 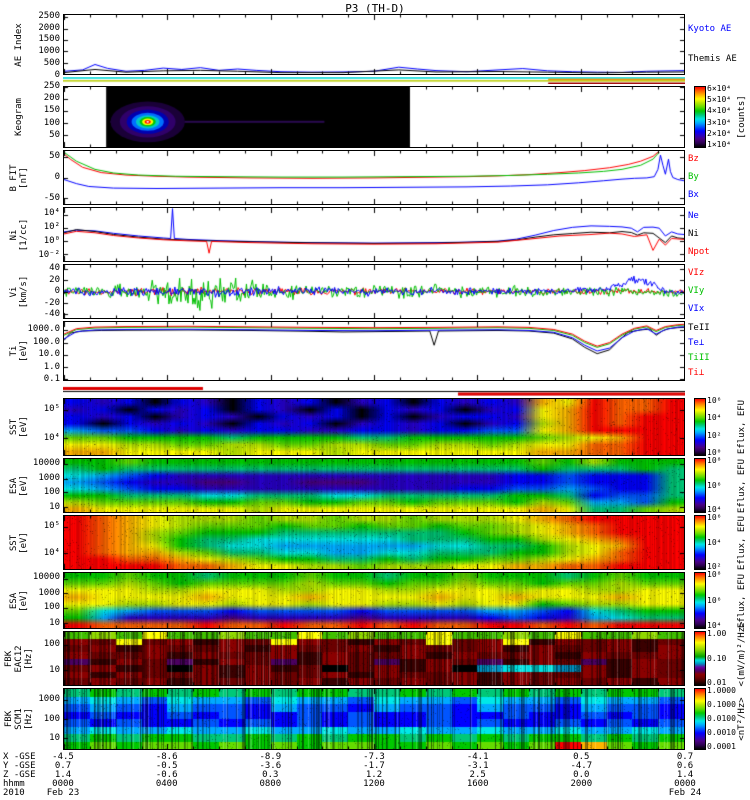 What do you see at coordinates (51, 313) in the screenshot?
I see `ytick-velocity-4: -40` at bounding box center [51, 313].